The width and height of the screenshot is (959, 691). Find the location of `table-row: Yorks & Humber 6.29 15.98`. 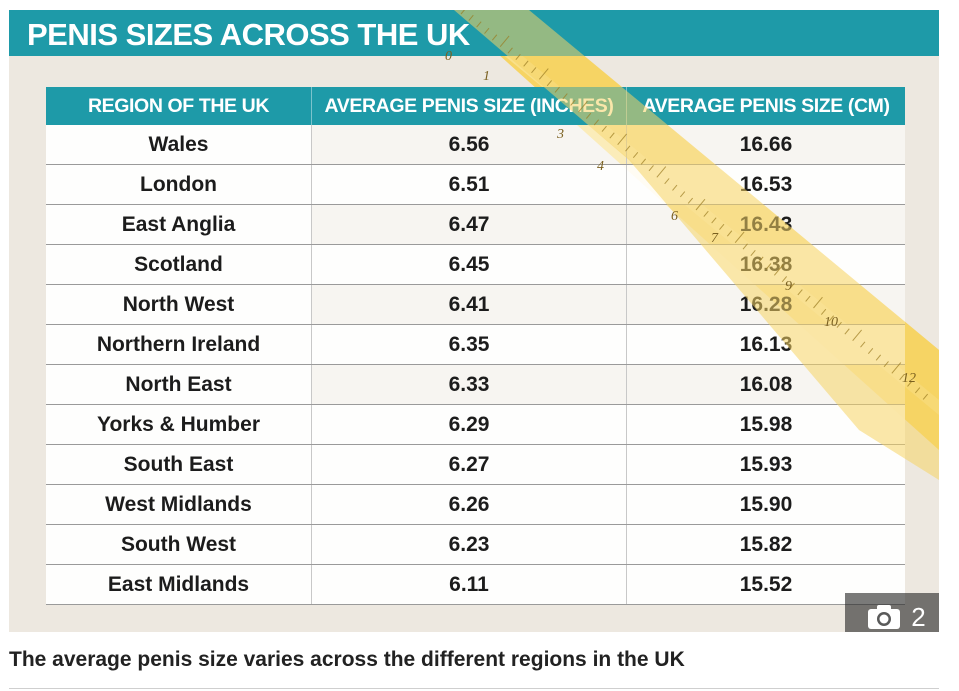

table-row: Yorks & Humber 6.29 15.98 is located at coordinates (475, 424).